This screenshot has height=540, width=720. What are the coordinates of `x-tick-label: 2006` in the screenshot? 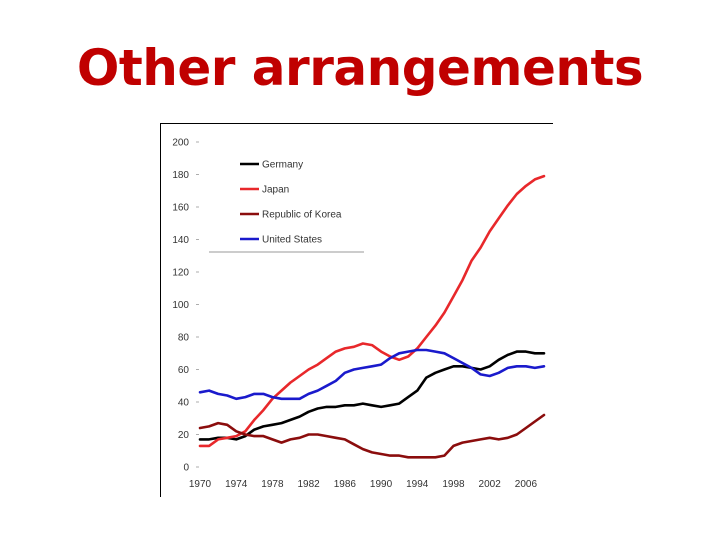 It's located at (526, 484).